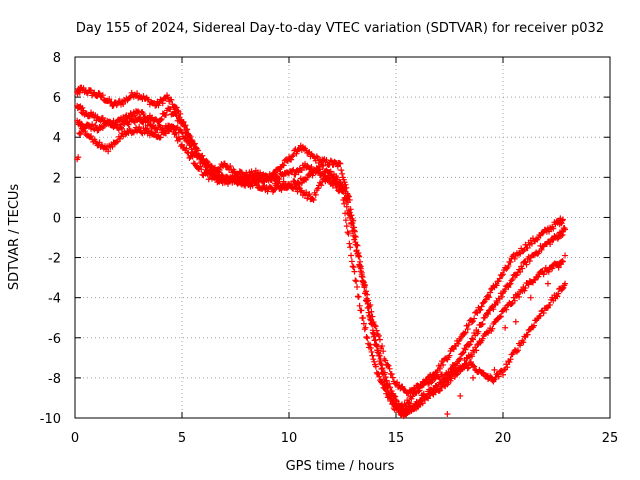 The width and height of the screenshot is (640, 480). What do you see at coordinates (75, 438) in the screenshot?
I see `x-tick-label: 0` at bounding box center [75, 438].